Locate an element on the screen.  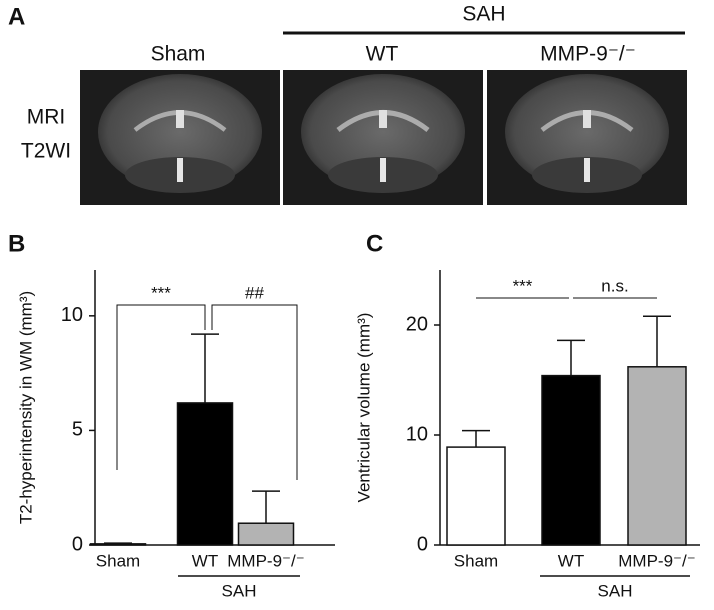
y-tick-label: 5 is located at coordinates (77, 430).